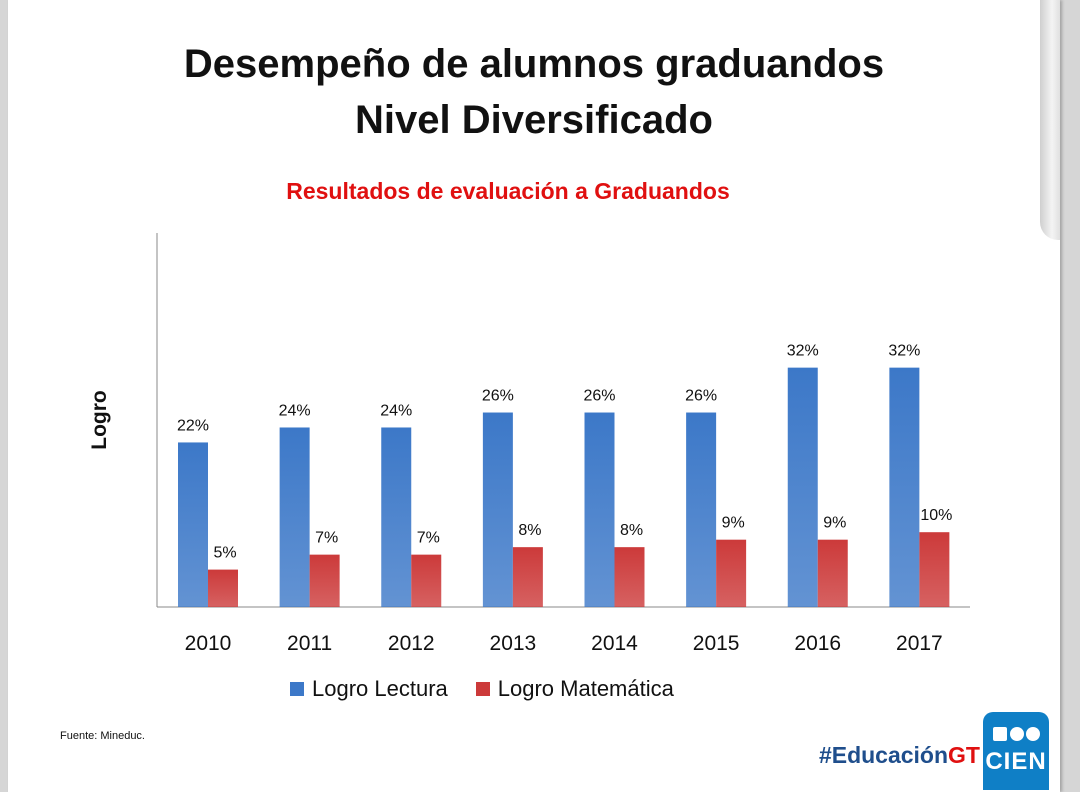 The height and width of the screenshot is (792, 1080). I want to click on bar-lectura-2014, so click(599, 509).